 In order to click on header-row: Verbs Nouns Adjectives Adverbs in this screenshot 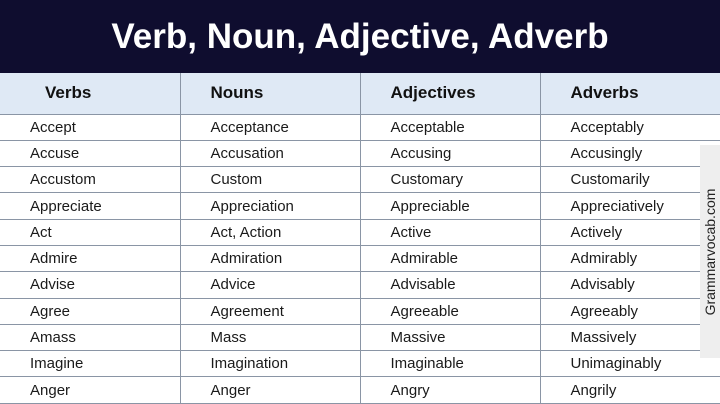, I will do `click(360, 94)`.